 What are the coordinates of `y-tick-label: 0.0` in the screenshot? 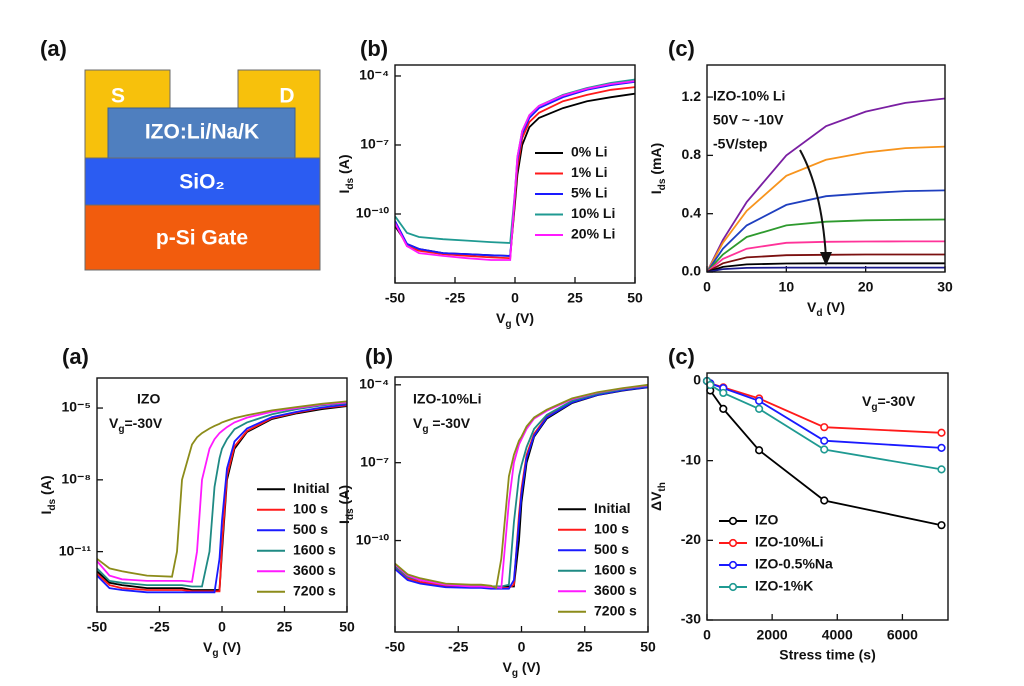 It's located at (692, 271).